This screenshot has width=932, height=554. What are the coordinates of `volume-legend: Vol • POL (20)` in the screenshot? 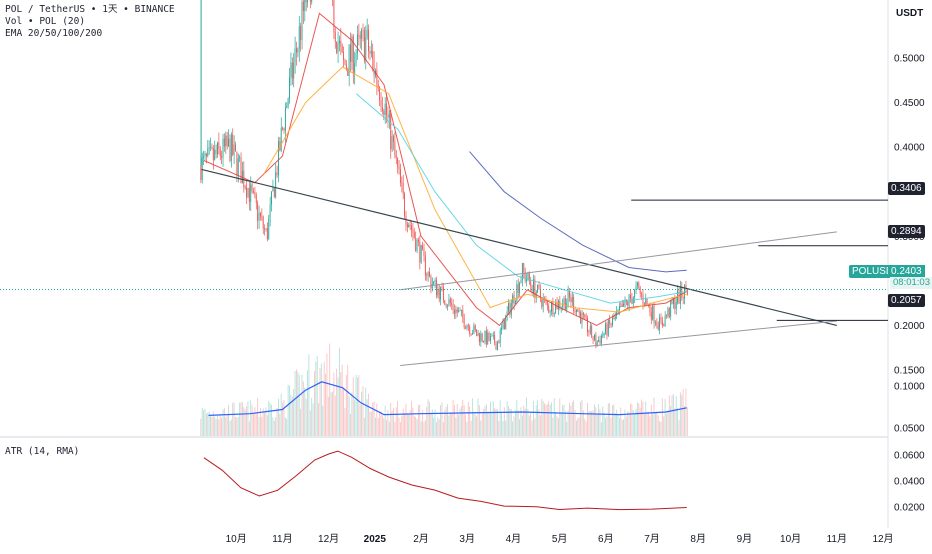 It's located at (45, 21).